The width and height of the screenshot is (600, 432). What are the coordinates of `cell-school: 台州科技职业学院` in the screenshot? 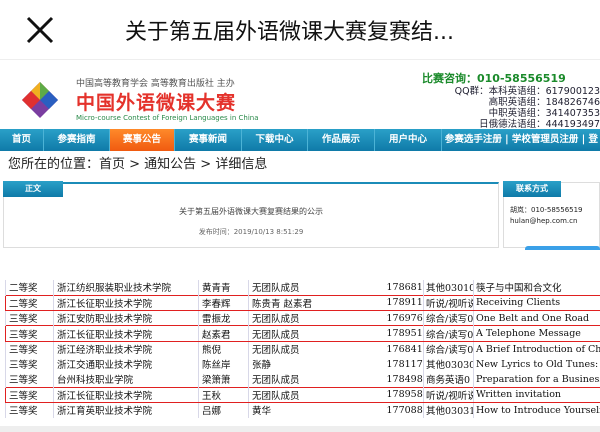 It's located at (126, 379).